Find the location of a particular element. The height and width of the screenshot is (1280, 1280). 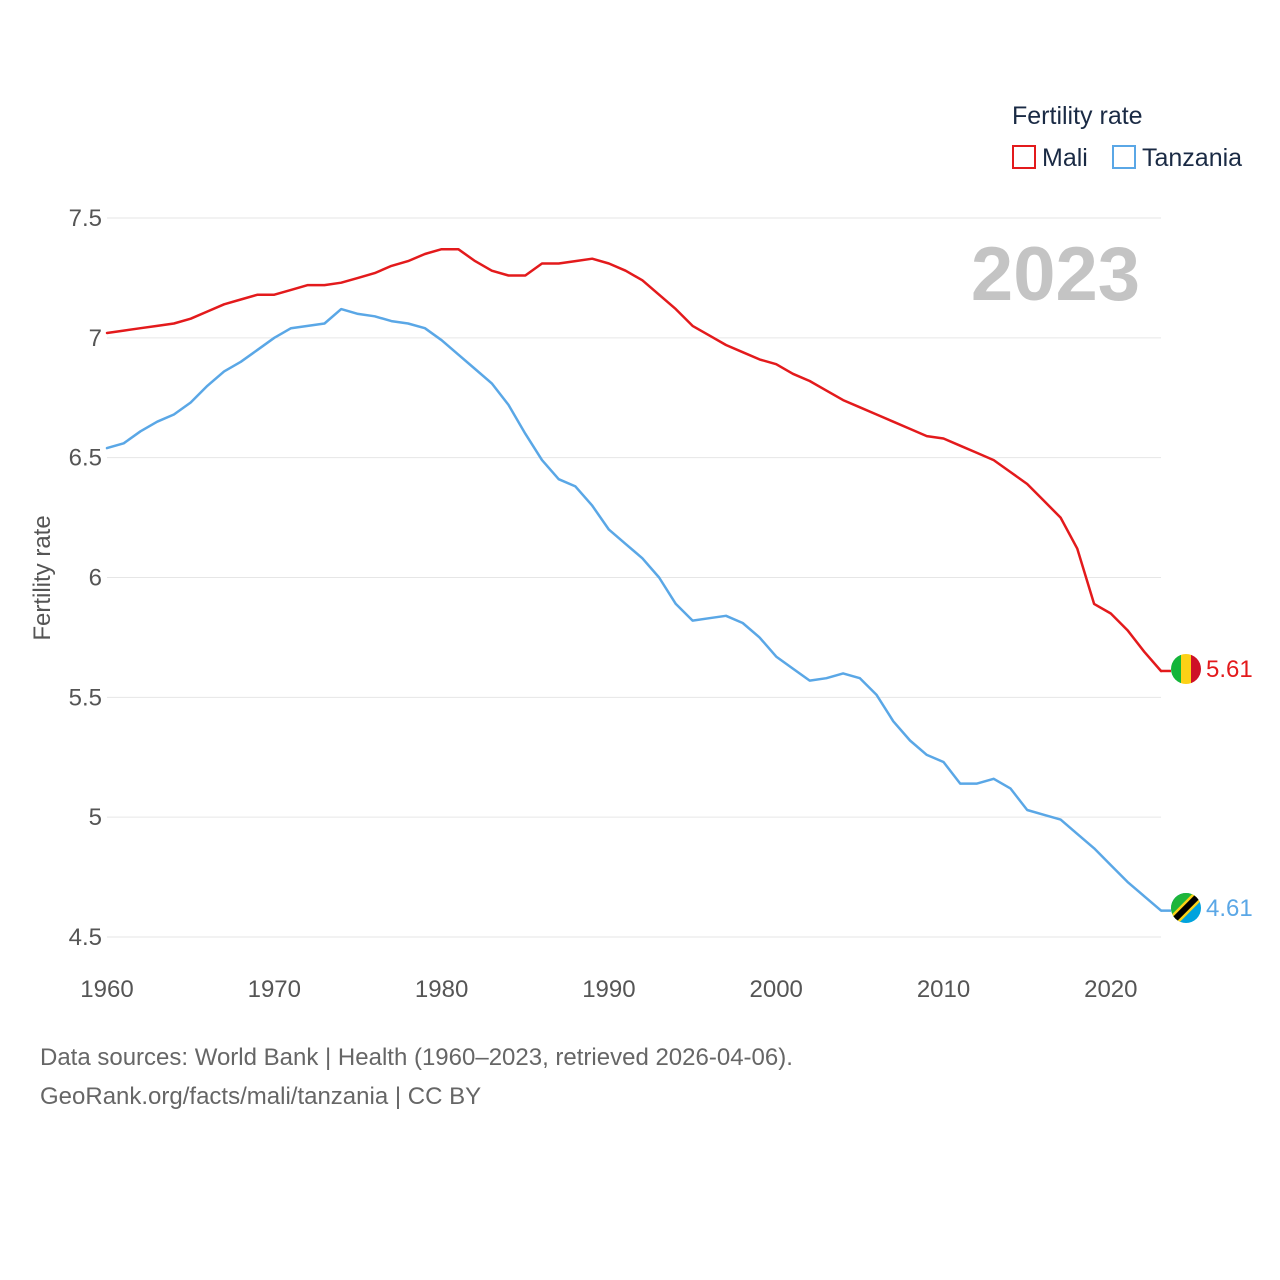

y-tick-label: 6 is located at coordinates (95, 578).